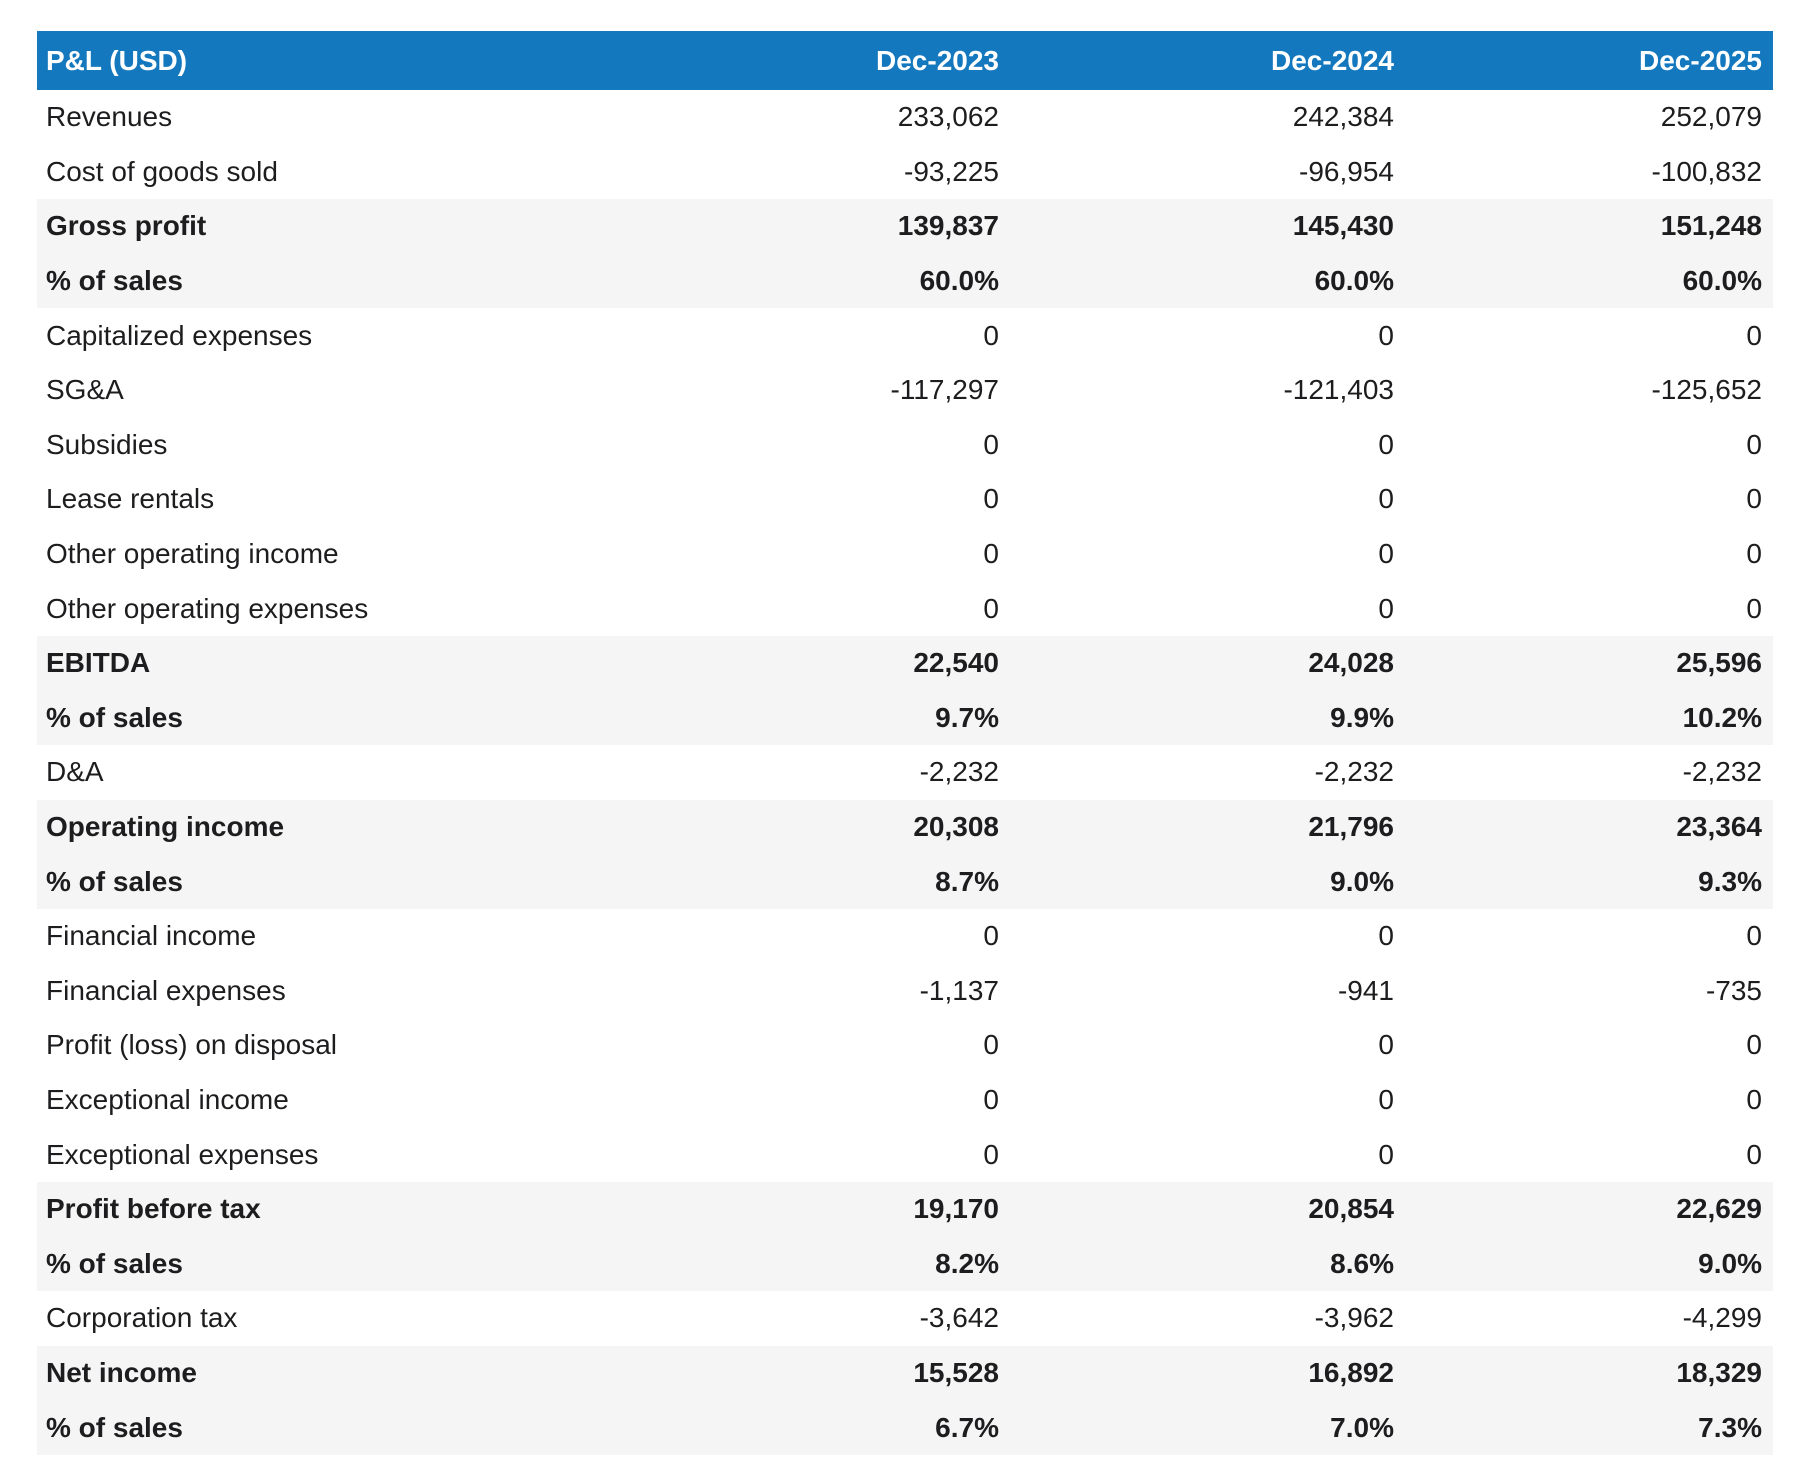  Describe the element at coordinates (1589, 1373) in the screenshot. I see `cell-value: 18,329` at that location.